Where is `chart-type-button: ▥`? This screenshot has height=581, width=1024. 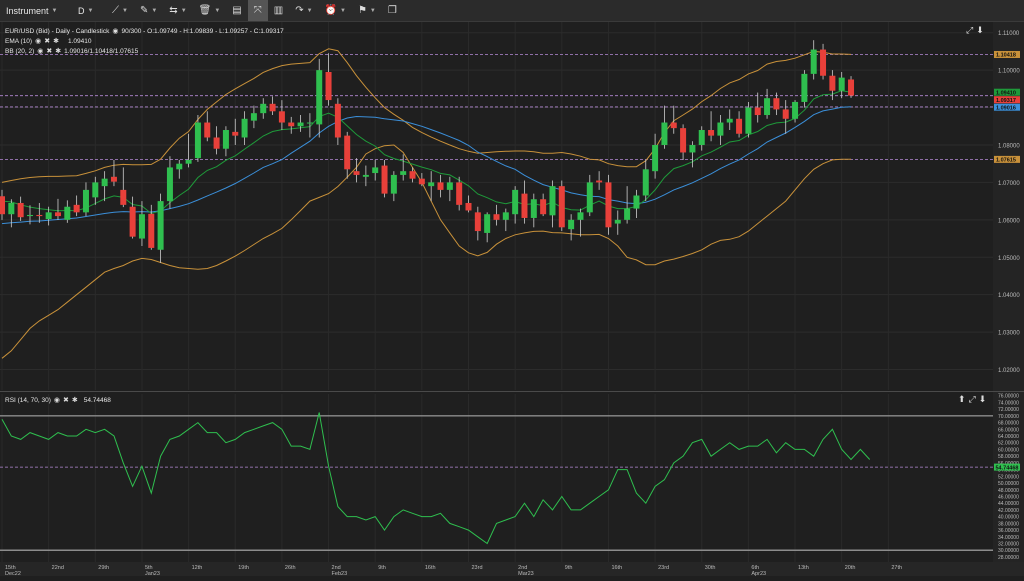 chart-type-button: ▥ is located at coordinates (278, 10).